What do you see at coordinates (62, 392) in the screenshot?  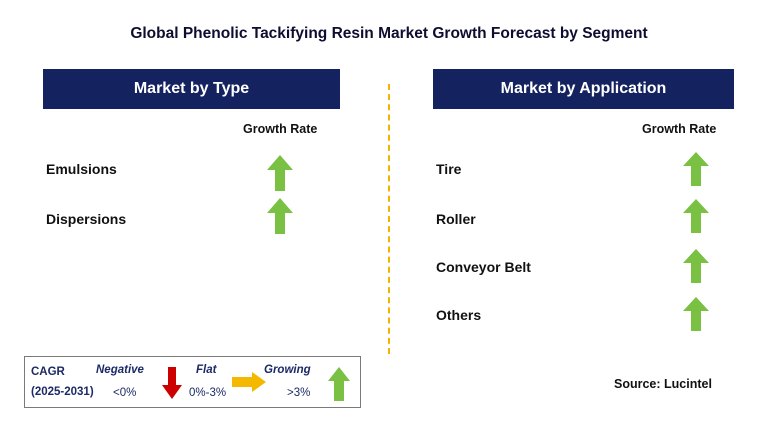 I see `legend-period: (2025-2031)` at bounding box center [62, 392].